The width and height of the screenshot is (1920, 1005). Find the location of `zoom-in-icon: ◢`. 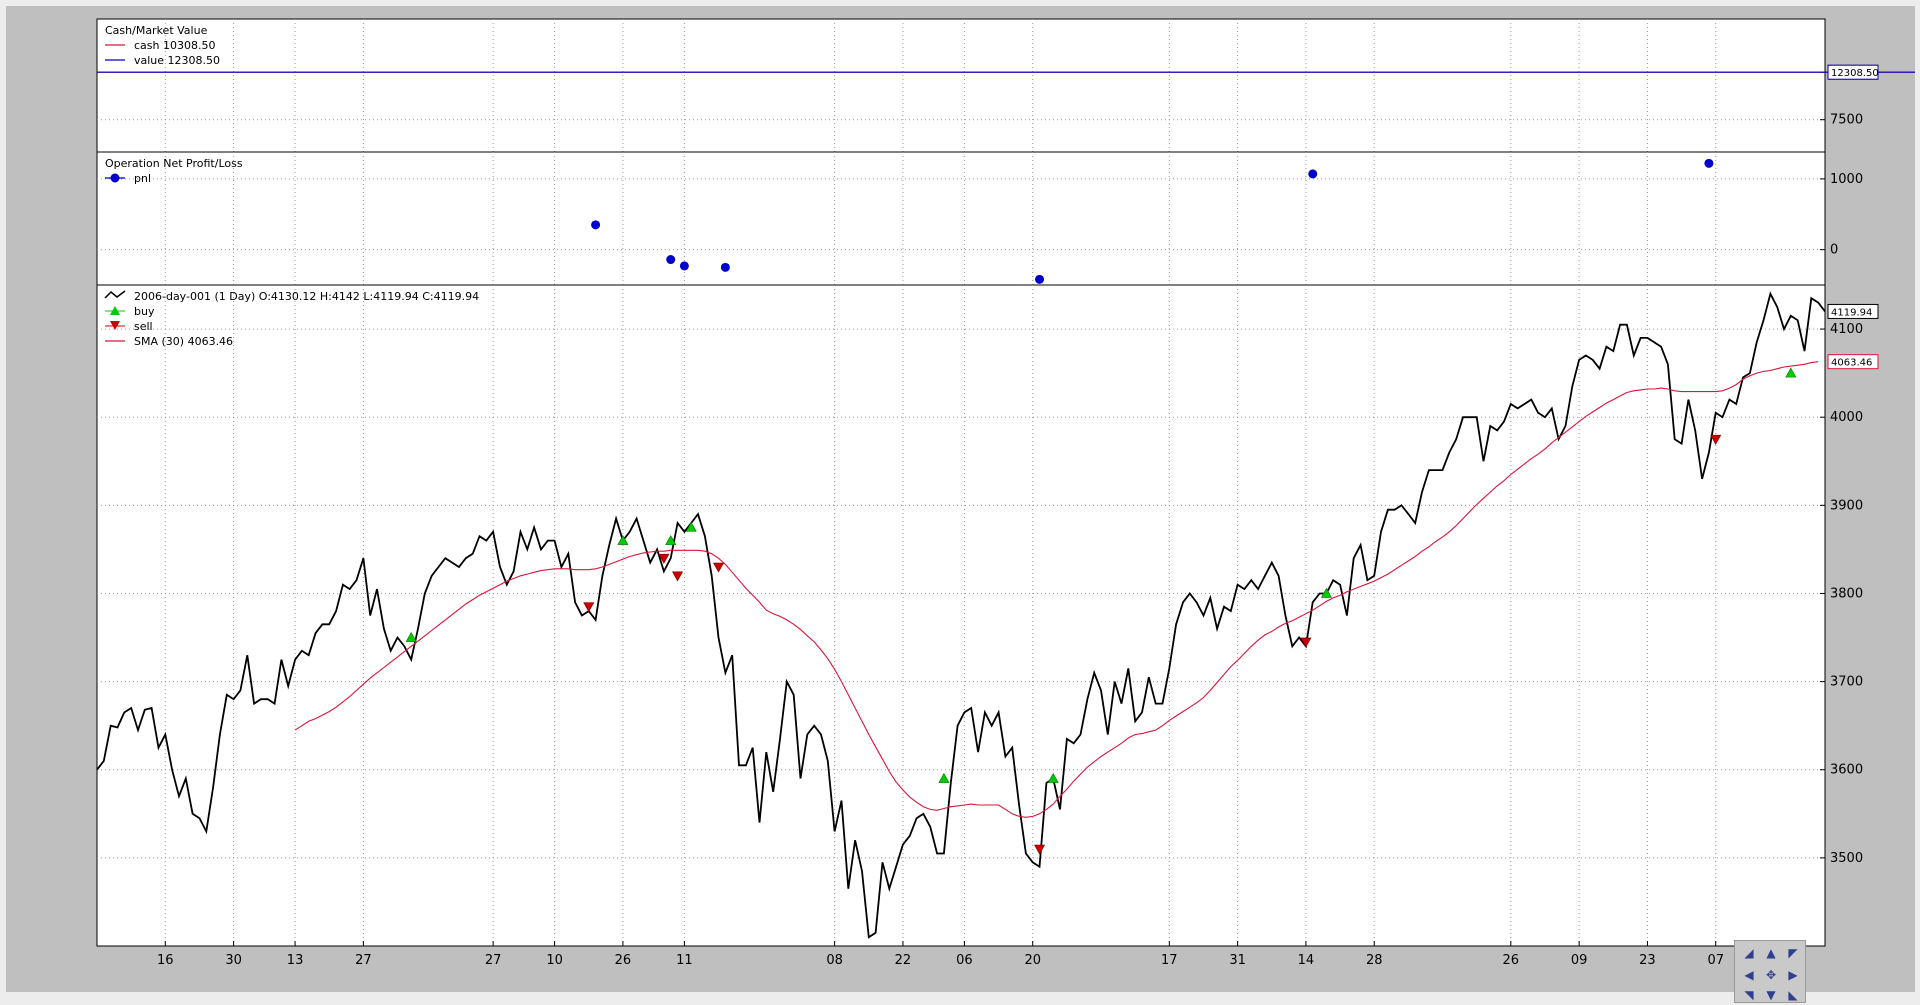

zoom-in-icon: ◢ is located at coordinates (1749, 953).